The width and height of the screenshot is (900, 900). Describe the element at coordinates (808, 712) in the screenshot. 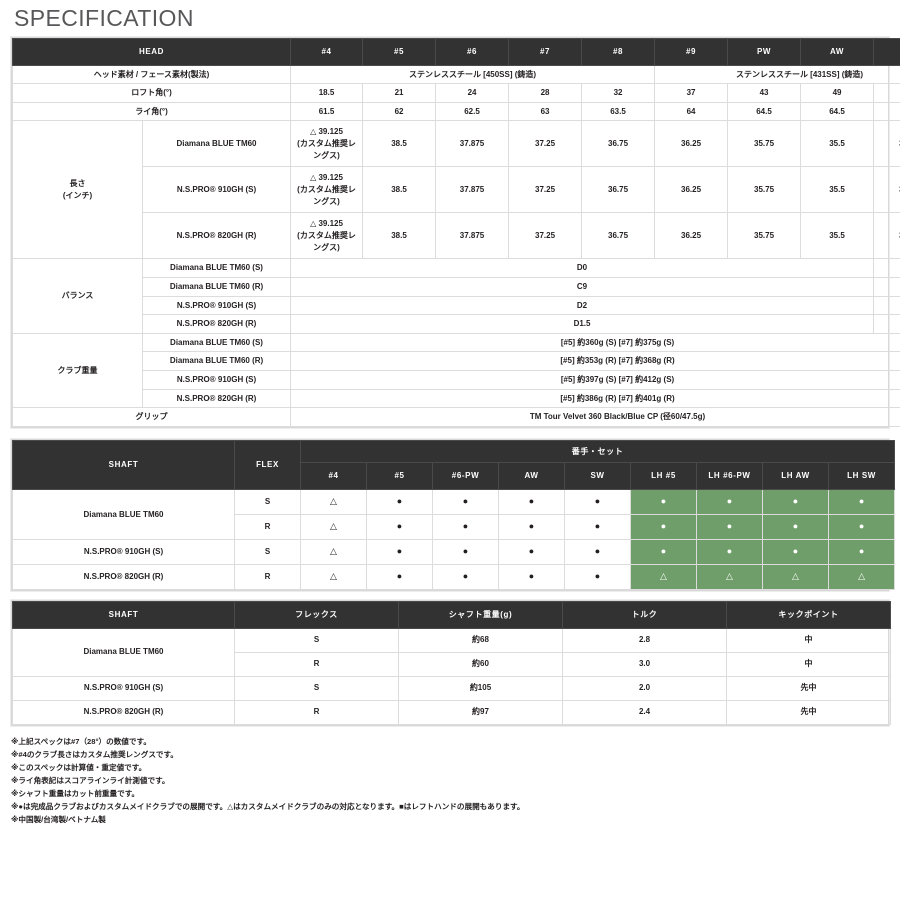

I see `shaft-kick-4: 先中` at that location.